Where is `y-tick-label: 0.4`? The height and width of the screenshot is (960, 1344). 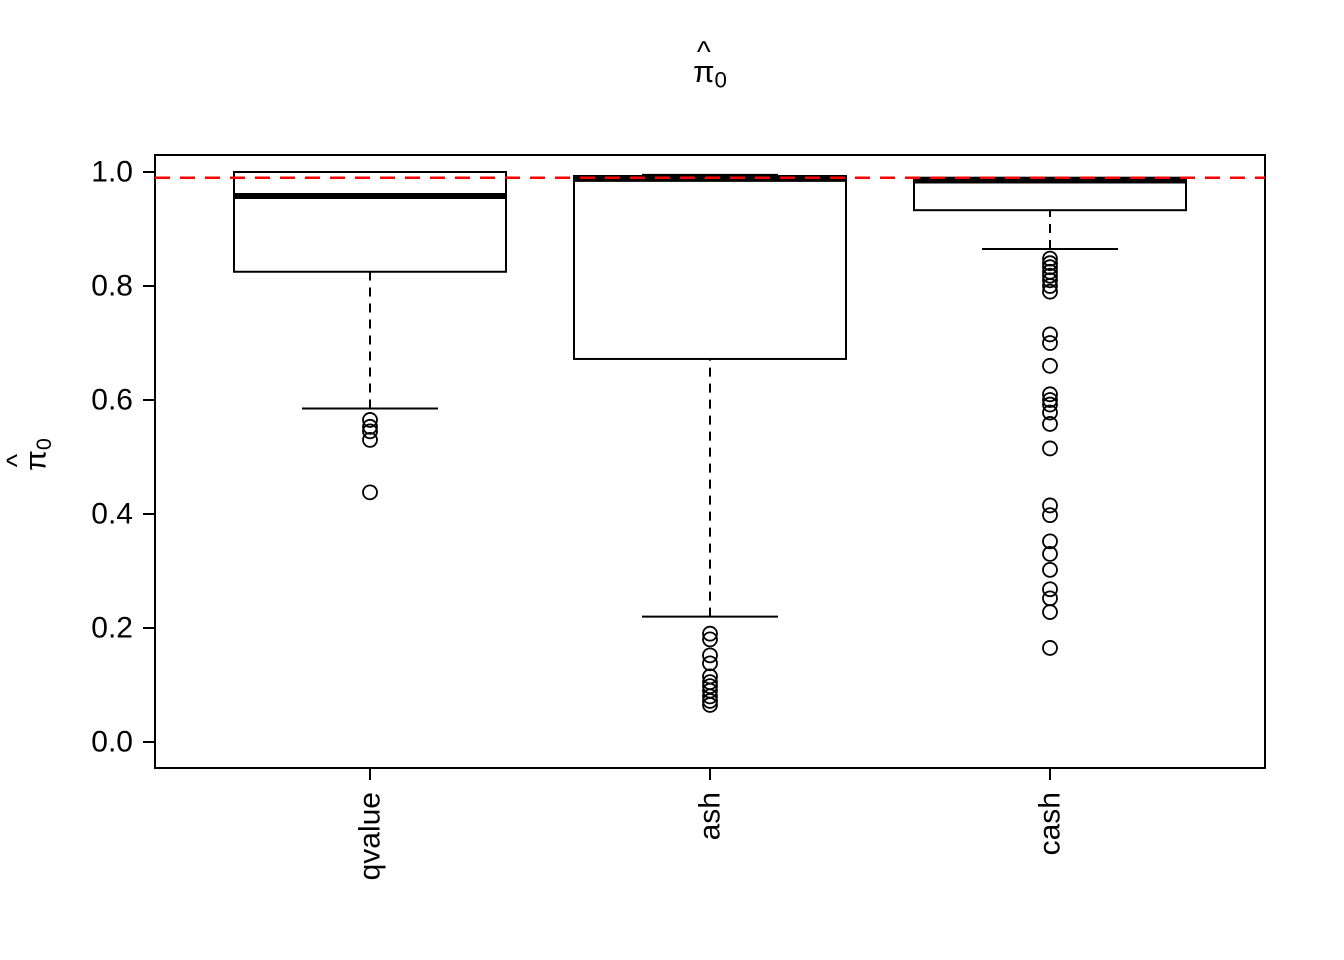
y-tick-label: 0.4 is located at coordinates (112, 514).